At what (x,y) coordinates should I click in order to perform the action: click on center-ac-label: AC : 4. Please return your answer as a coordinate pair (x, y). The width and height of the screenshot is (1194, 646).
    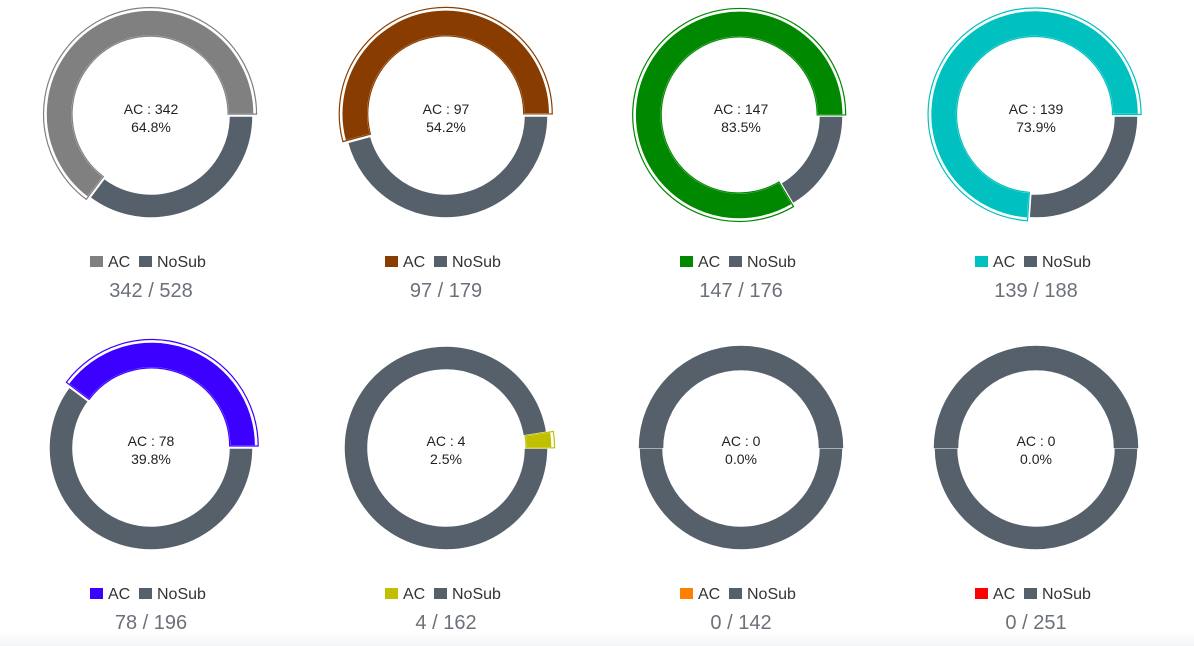
    Looking at the image, I should click on (446, 441).